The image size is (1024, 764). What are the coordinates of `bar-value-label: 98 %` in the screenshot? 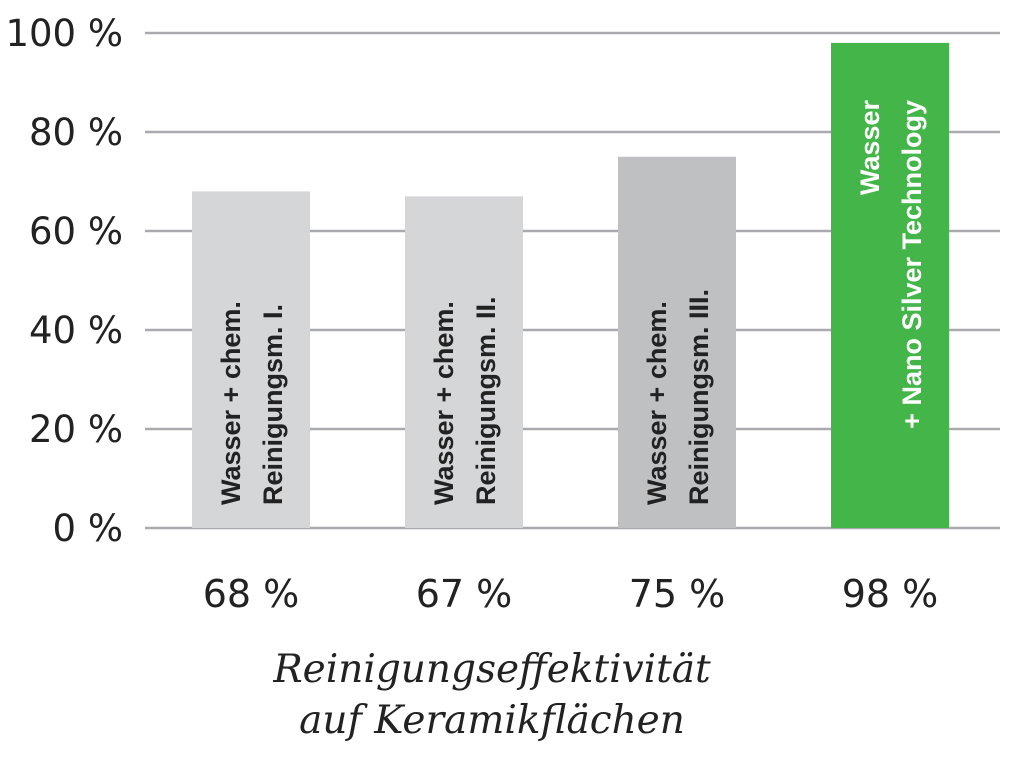 It's located at (890, 594).